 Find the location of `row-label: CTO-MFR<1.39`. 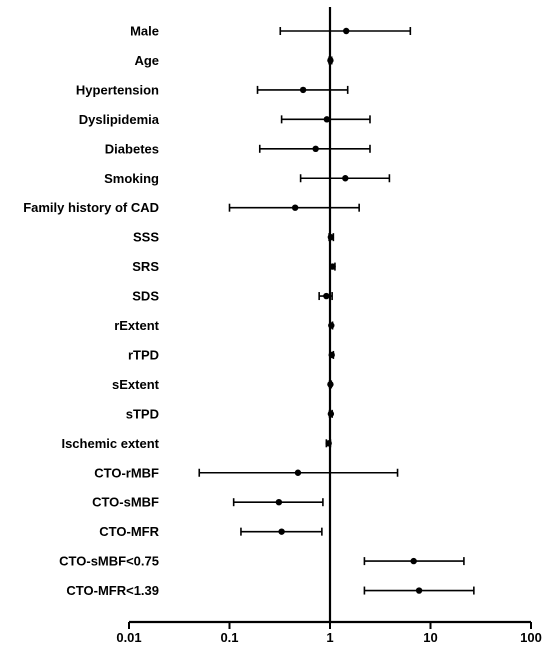

row-label: CTO-MFR<1.39 is located at coordinates (112, 590).